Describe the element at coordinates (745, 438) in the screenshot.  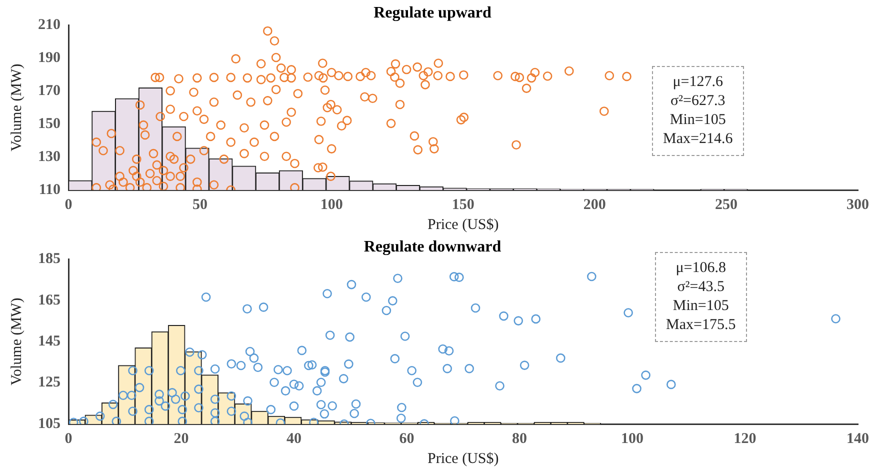
I see `x-tick-label: 120` at that location.